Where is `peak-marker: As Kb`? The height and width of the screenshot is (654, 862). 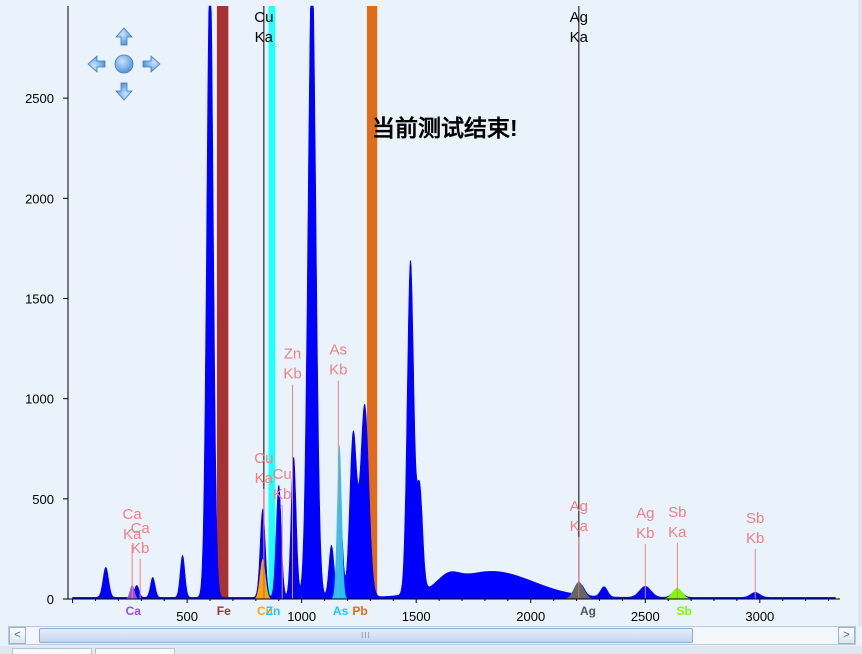
peak-marker: As Kb is located at coordinates (338, 470).